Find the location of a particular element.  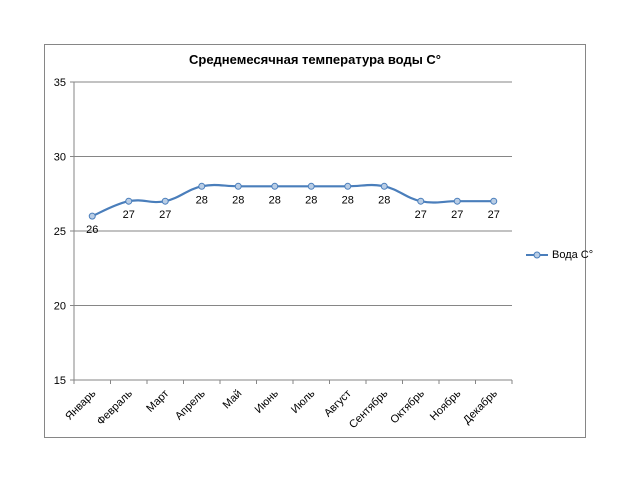

x-tick-label: Декабрь is located at coordinates (480, 406).